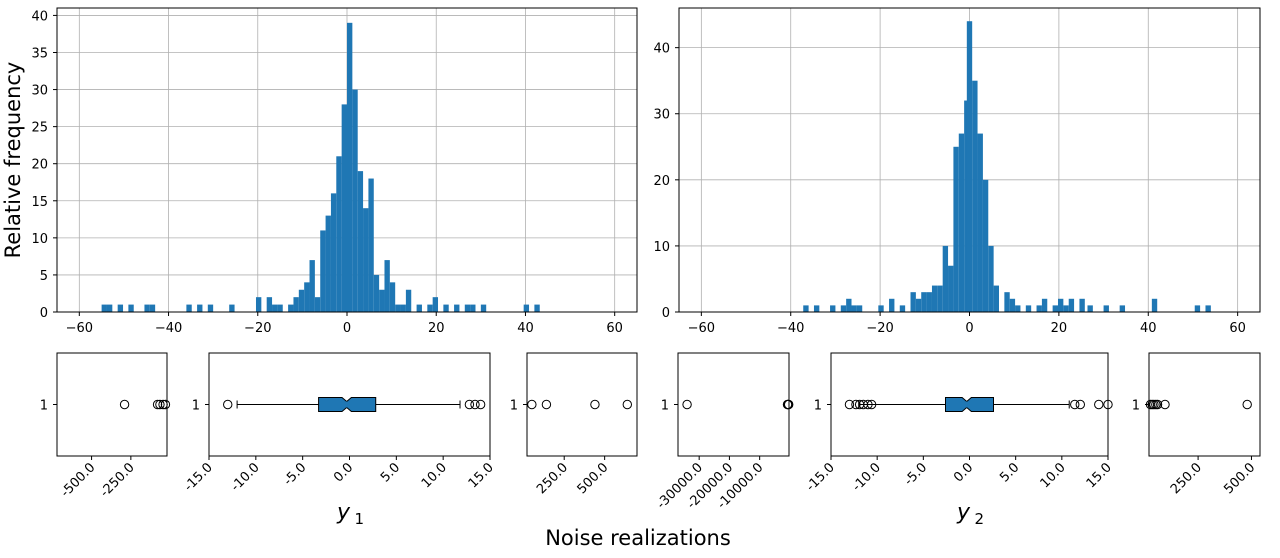 Image resolution: width=1280 pixels, height=558 pixels. What do you see at coordinates (390, 472) in the screenshot?
I see `x-tick-label: 5.0` at bounding box center [390, 472].